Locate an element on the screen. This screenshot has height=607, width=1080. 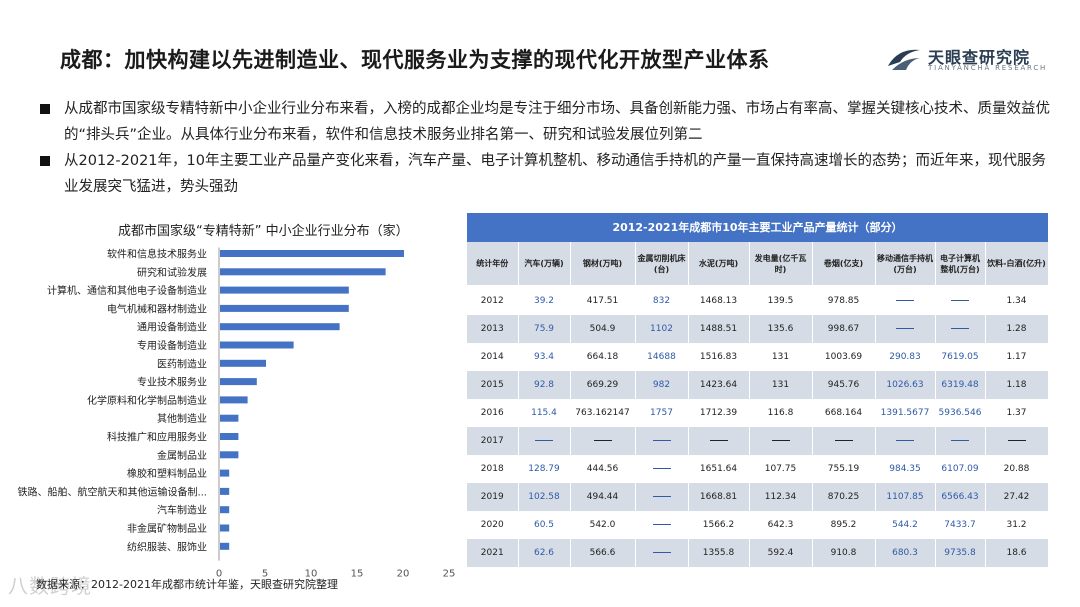
table-cell: 984.35 is located at coordinates (905, 469).